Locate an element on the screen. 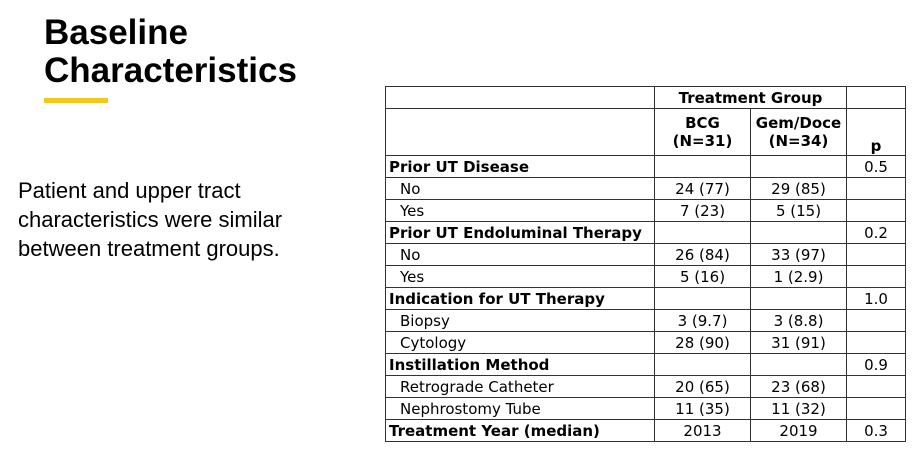 The height and width of the screenshot is (474, 922). item-label: Retrograde Catheter is located at coordinates (520, 386).